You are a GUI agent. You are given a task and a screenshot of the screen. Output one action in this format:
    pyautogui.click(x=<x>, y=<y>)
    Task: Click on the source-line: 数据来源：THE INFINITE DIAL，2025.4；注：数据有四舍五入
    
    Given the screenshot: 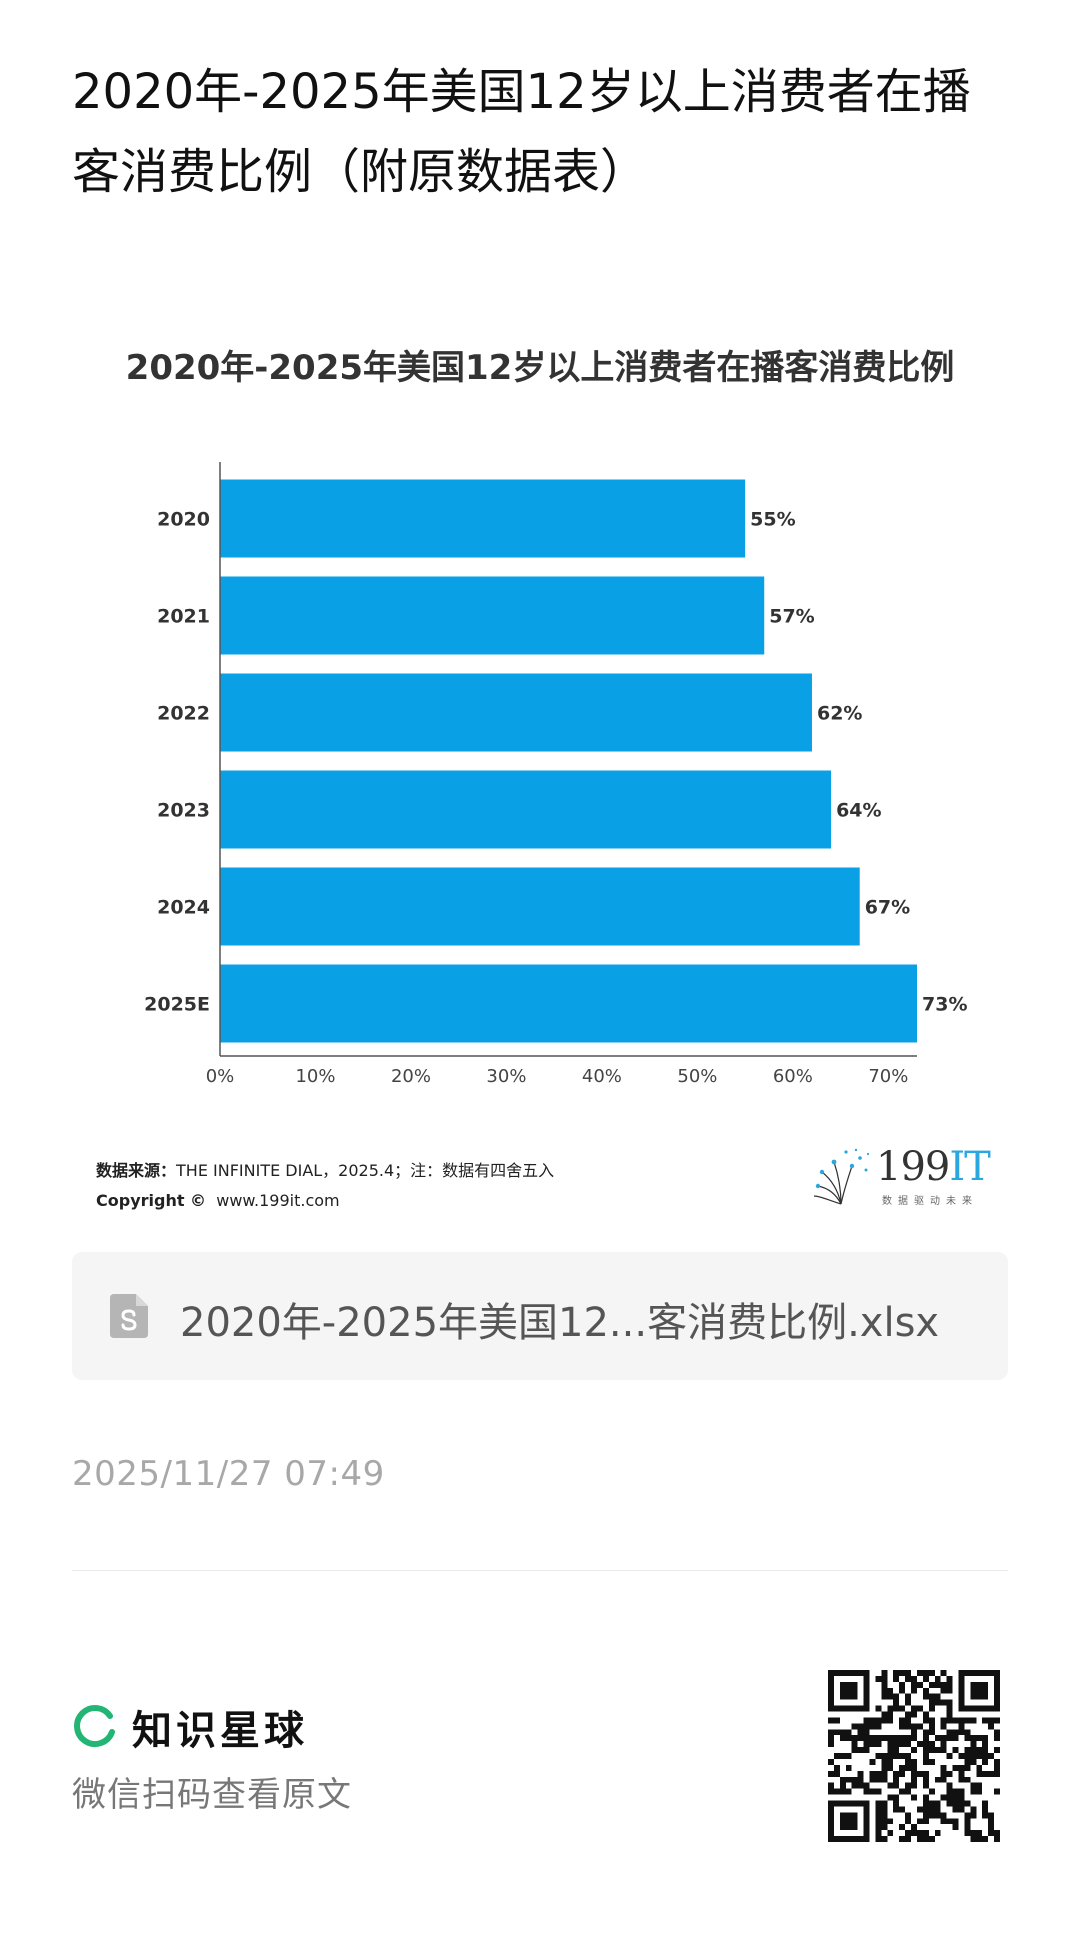 What is the action you would take?
    pyautogui.click(x=325, y=1171)
    